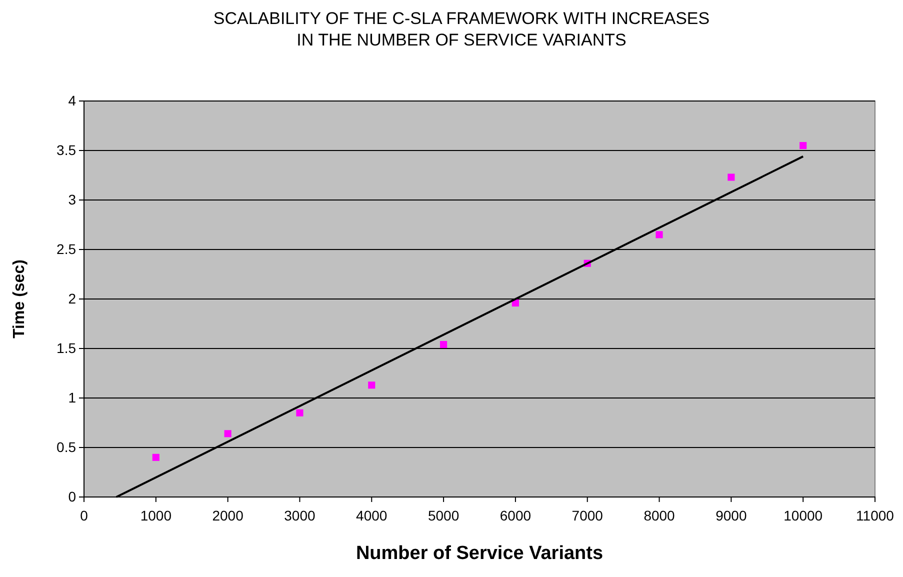 The height and width of the screenshot is (577, 903). Describe the element at coordinates (461, 29) in the screenshot. I see `chart-title: SCALABILITY OF THE C-SLA FRAMEWORK WITH INCREASES IN THE NUMBER OF SERVICE VARIANTS` at that location.